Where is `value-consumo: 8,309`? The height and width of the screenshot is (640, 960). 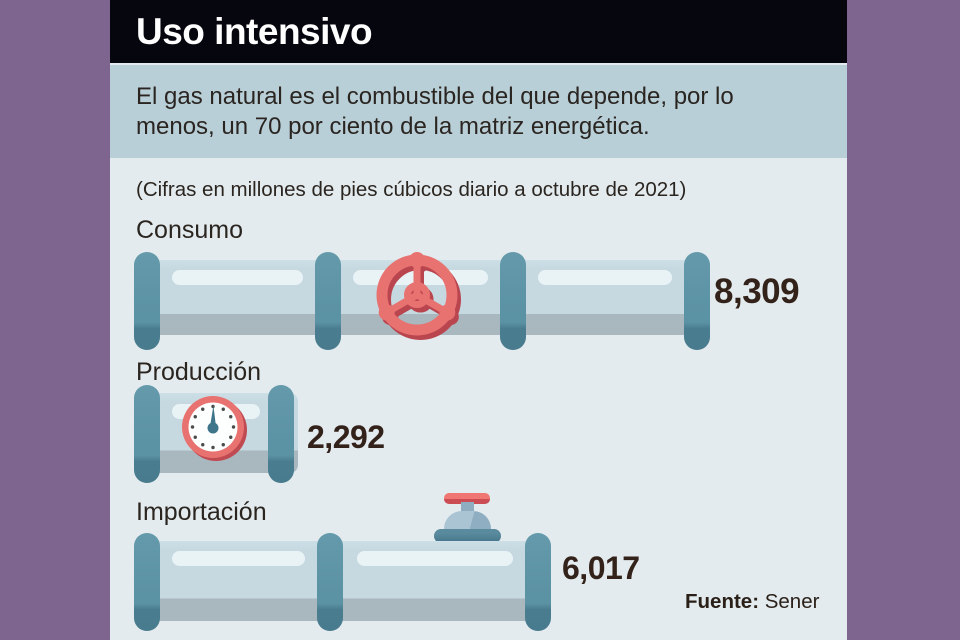 value-consumo: 8,309 is located at coordinates (757, 291).